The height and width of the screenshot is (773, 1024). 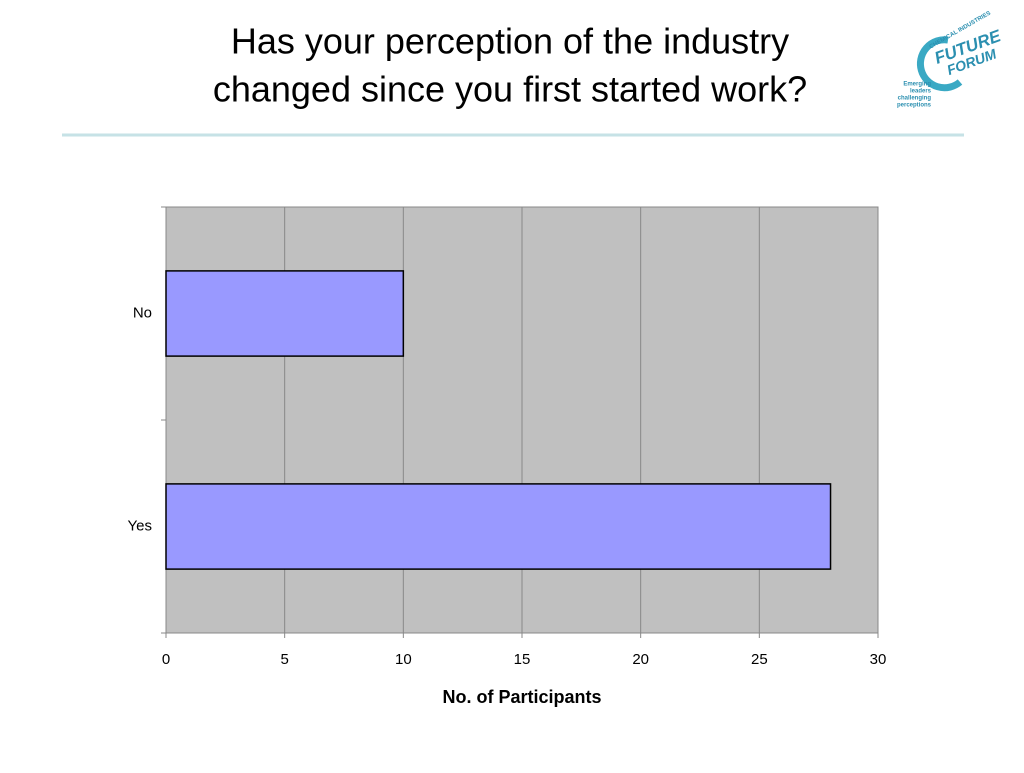 What do you see at coordinates (917, 85) in the screenshot?
I see `logo-tagline: Emerging` at bounding box center [917, 85].